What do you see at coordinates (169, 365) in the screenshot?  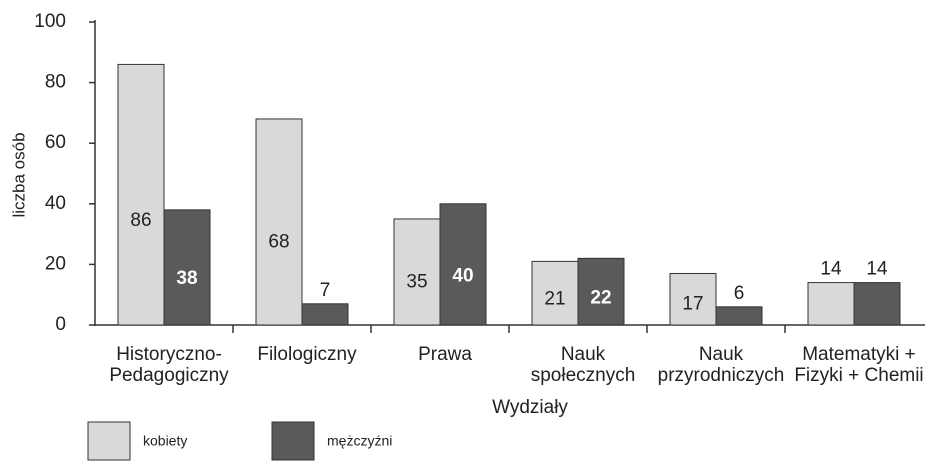 I see `x-tick-label: Historyczno- Pedagogiczny` at bounding box center [169, 365].